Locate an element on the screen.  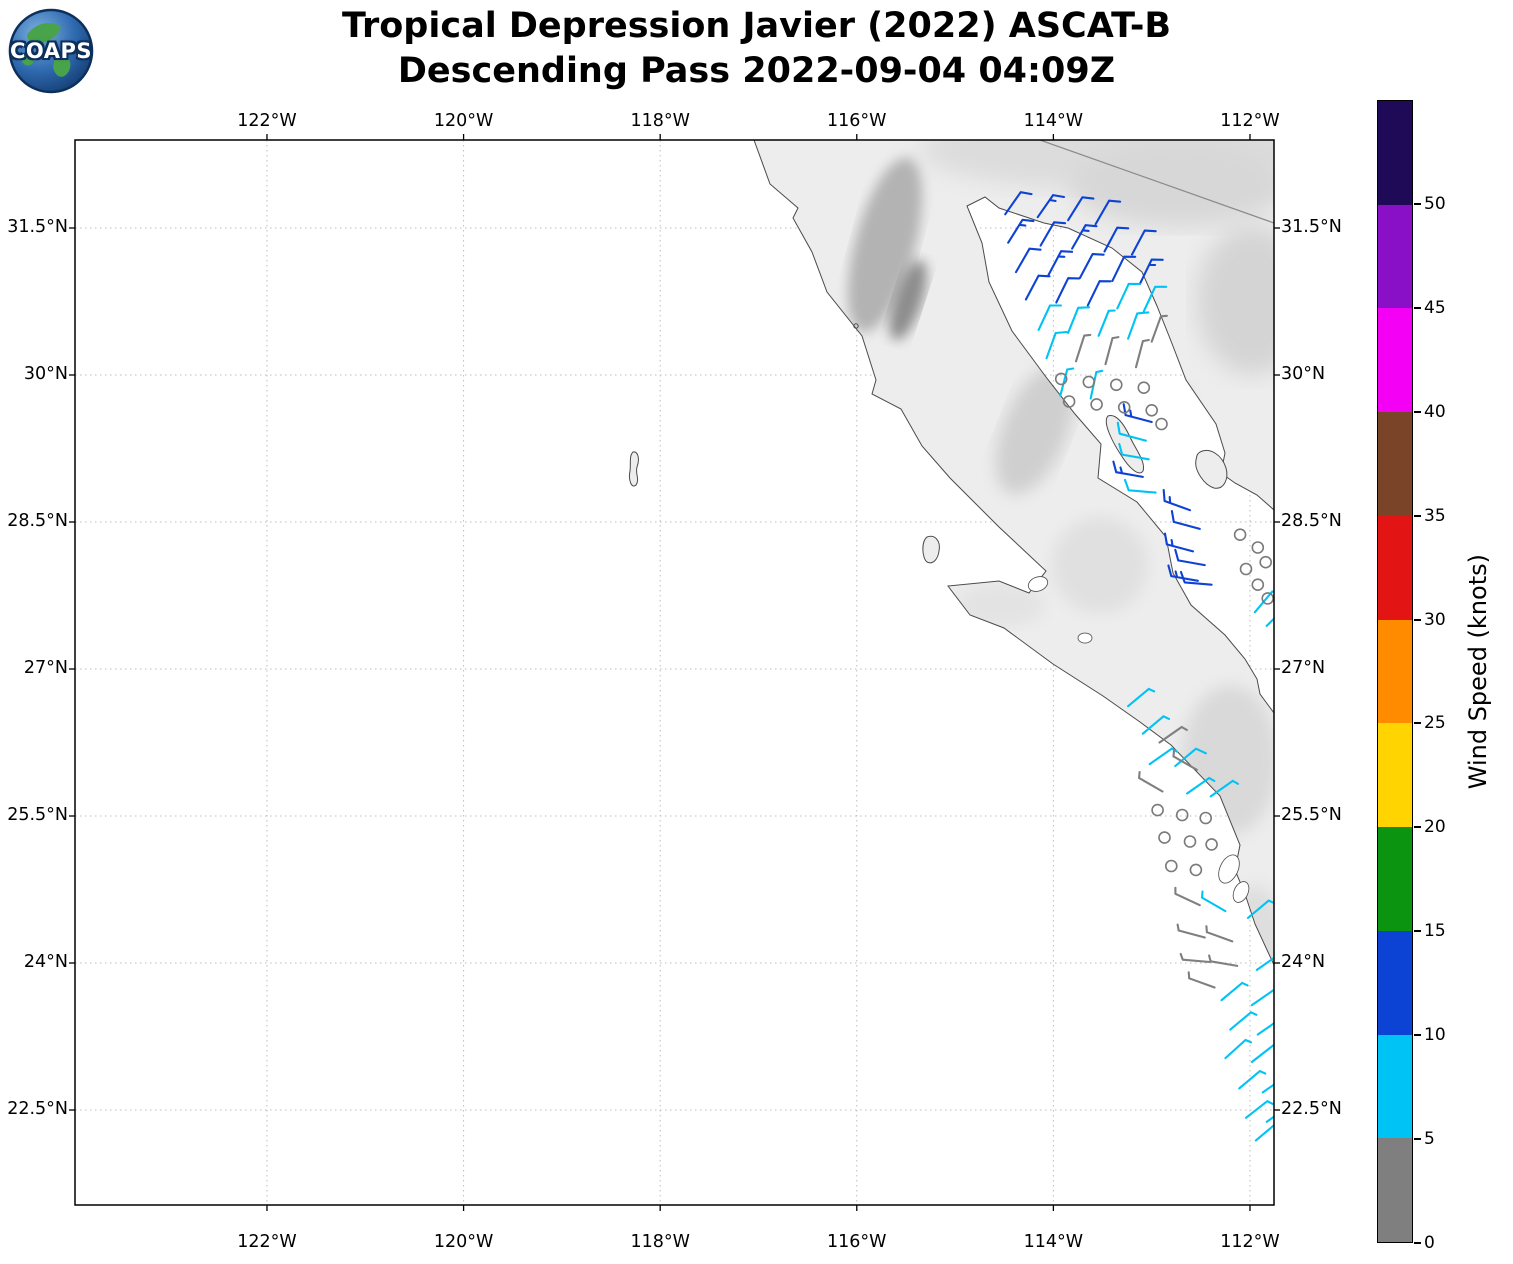
lat-tick-label-right: 27°N is located at coordinates (1303, 668).